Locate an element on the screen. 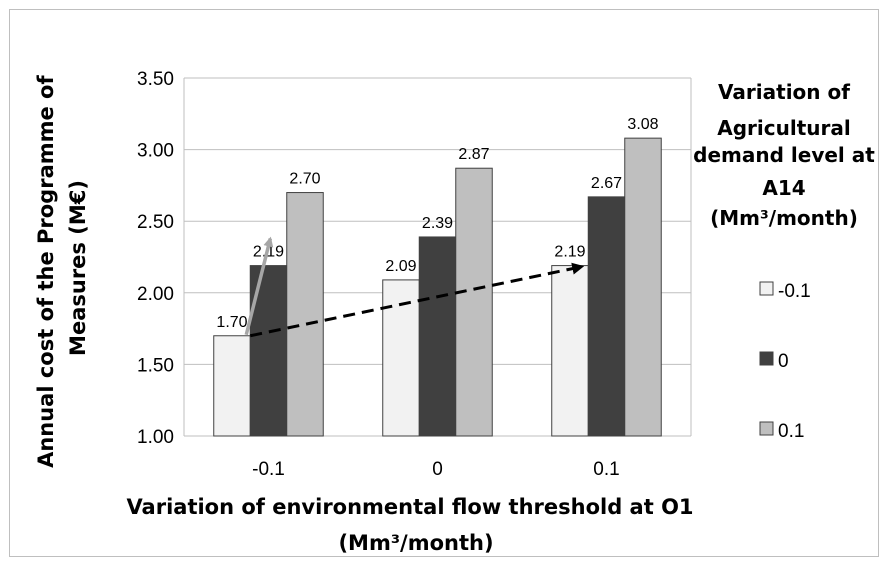 The width and height of the screenshot is (887, 565). data-label: 2.67 is located at coordinates (606, 183).